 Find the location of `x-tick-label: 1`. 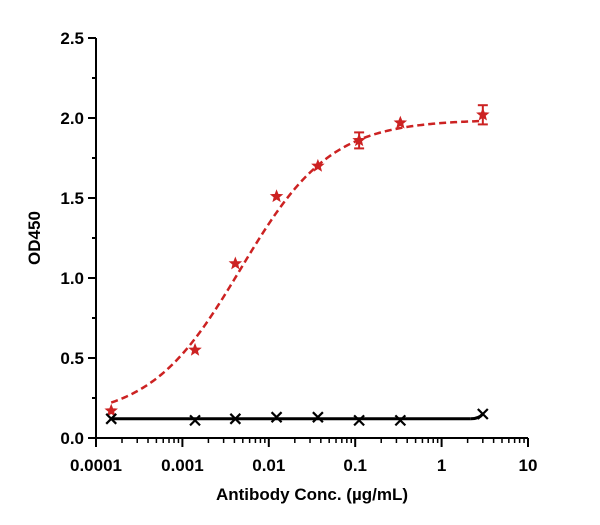

x-tick-label: 1 is located at coordinates (441, 465).